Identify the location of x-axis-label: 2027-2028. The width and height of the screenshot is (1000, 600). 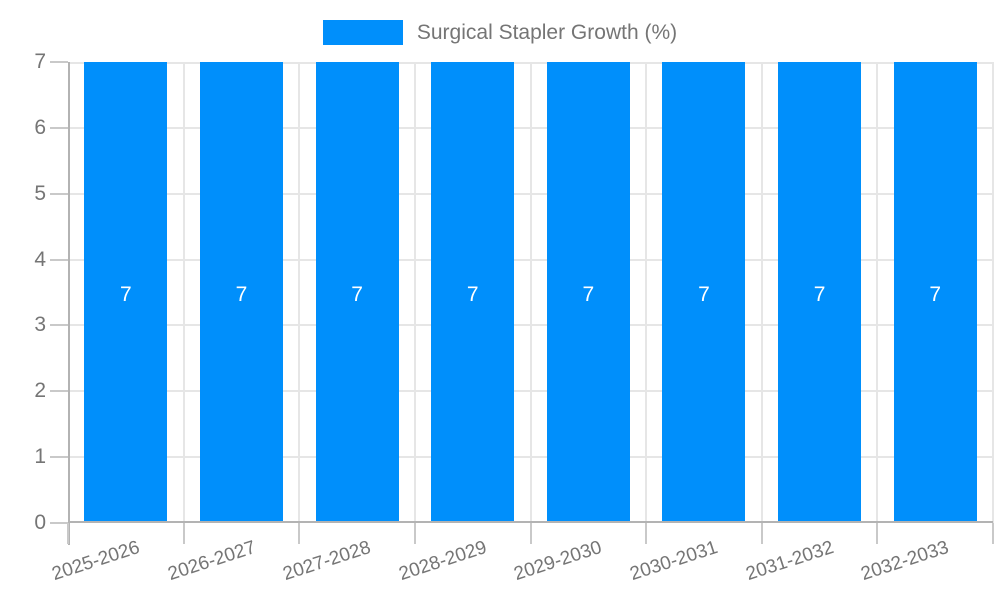
(327, 561).